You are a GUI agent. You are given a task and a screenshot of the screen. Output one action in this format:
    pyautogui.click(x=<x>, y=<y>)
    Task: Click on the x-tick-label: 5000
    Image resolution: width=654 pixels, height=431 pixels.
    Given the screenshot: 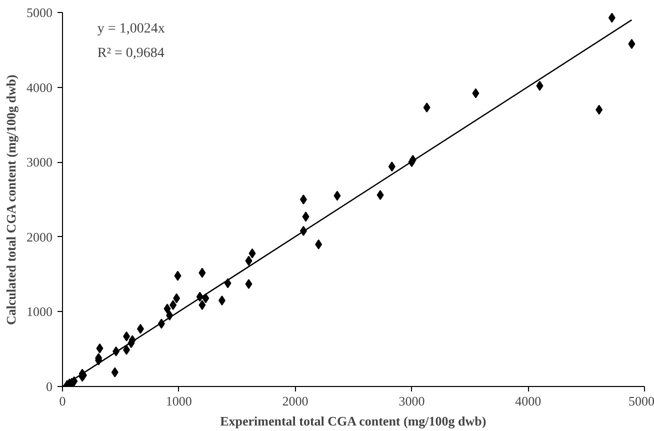 What is the action you would take?
    pyautogui.click(x=641, y=401)
    